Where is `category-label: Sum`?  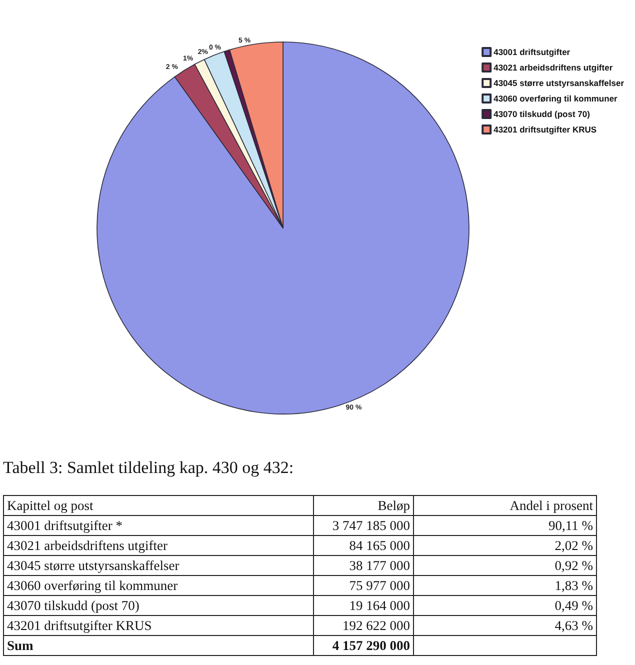 category-label: Sum is located at coordinates (159, 646).